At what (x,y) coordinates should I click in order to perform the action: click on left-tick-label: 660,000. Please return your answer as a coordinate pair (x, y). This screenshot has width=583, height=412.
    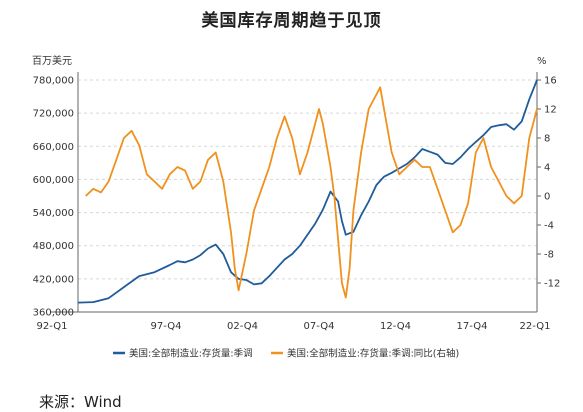
    Looking at the image, I should click on (53, 147).